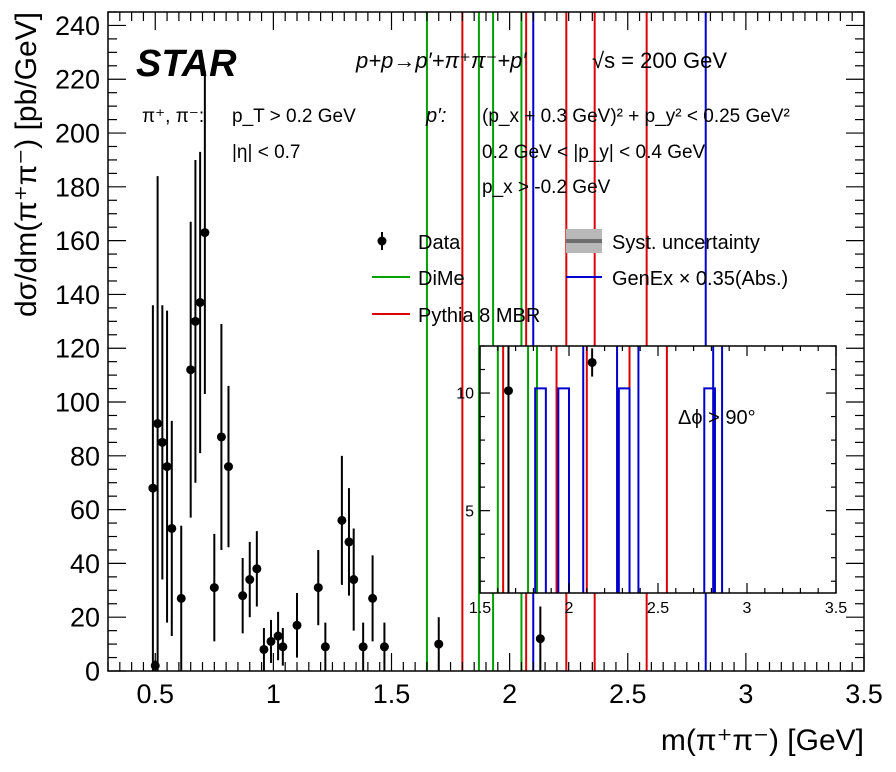  Describe the element at coordinates (77, 187) in the screenshot. I see `y-tick-label: 180` at that location.